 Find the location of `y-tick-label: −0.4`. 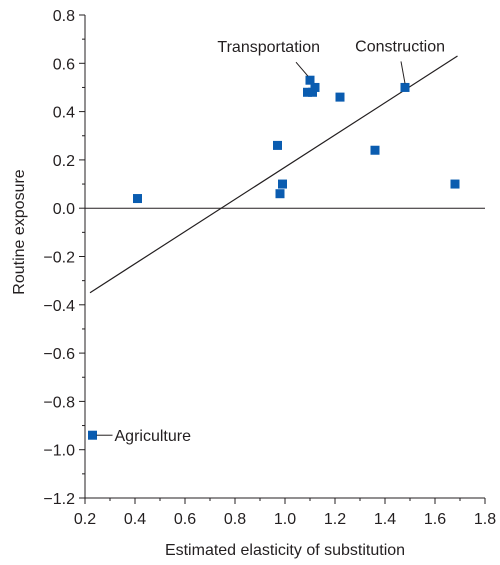

y-tick-label: −0.4 is located at coordinates (59, 306).